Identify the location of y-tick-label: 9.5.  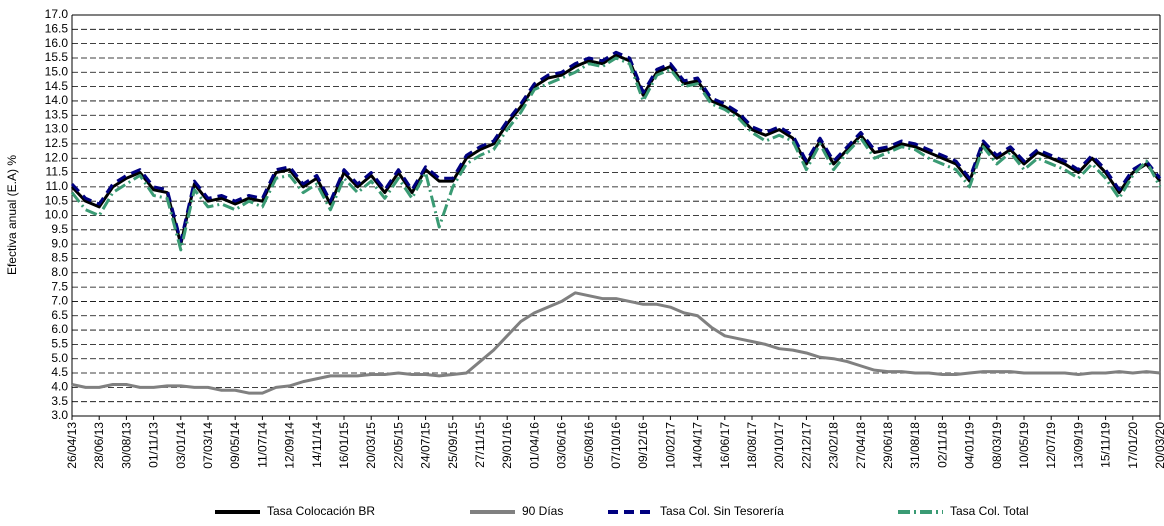
(59, 229).